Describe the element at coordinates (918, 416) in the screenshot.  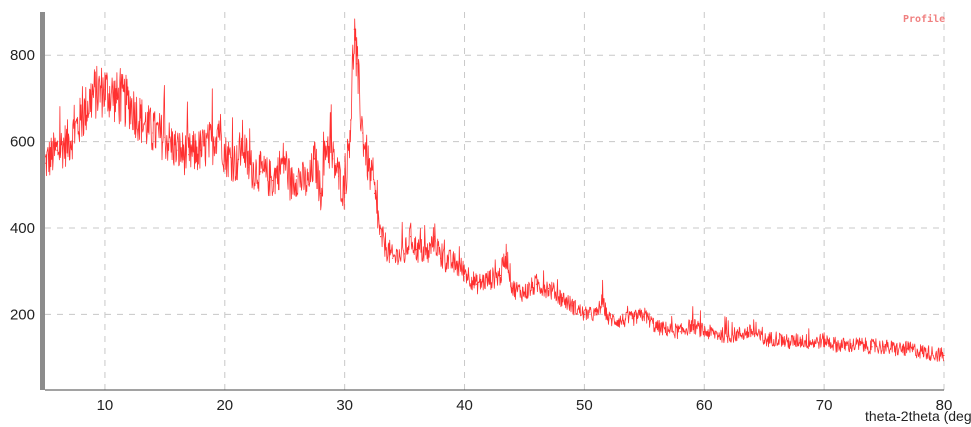
I see `x-axis-label: theta-2theta (deg)` at that location.